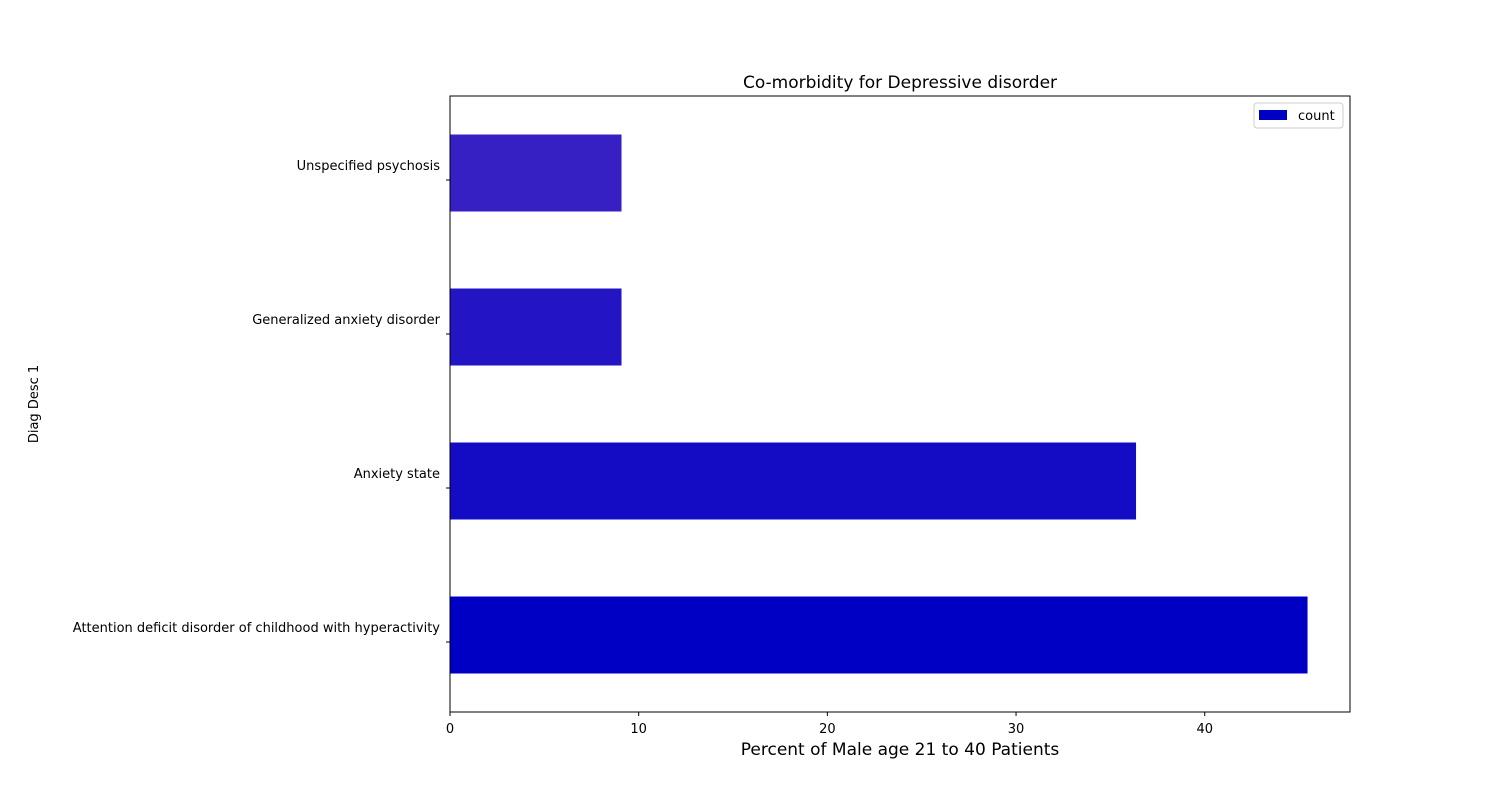 The width and height of the screenshot is (1500, 804). I want to click on legend-box, so click(1298, 115).